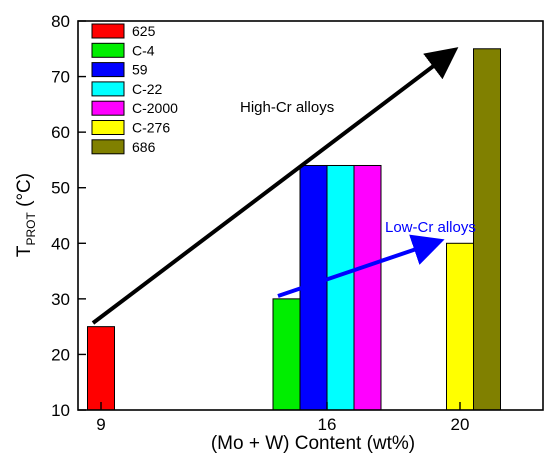 The width and height of the screenshot is (544, 459). I want to click on y-axis-title: TPROT (°C), so click(26, 215).